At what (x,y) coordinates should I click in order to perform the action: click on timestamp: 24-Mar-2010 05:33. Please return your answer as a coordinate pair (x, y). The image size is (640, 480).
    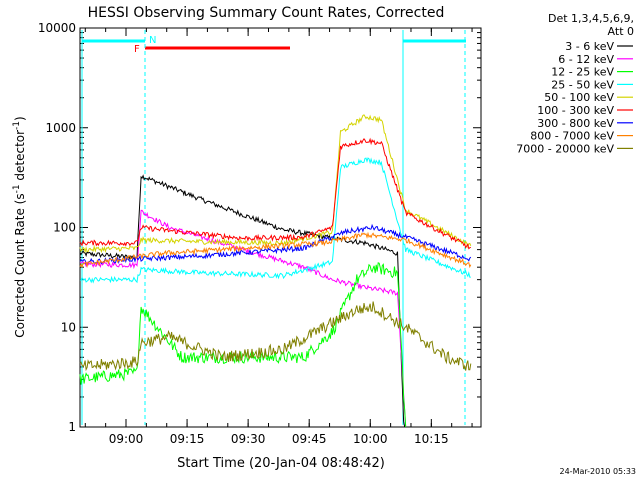
    Looking at the image, I should click on (598, 471).